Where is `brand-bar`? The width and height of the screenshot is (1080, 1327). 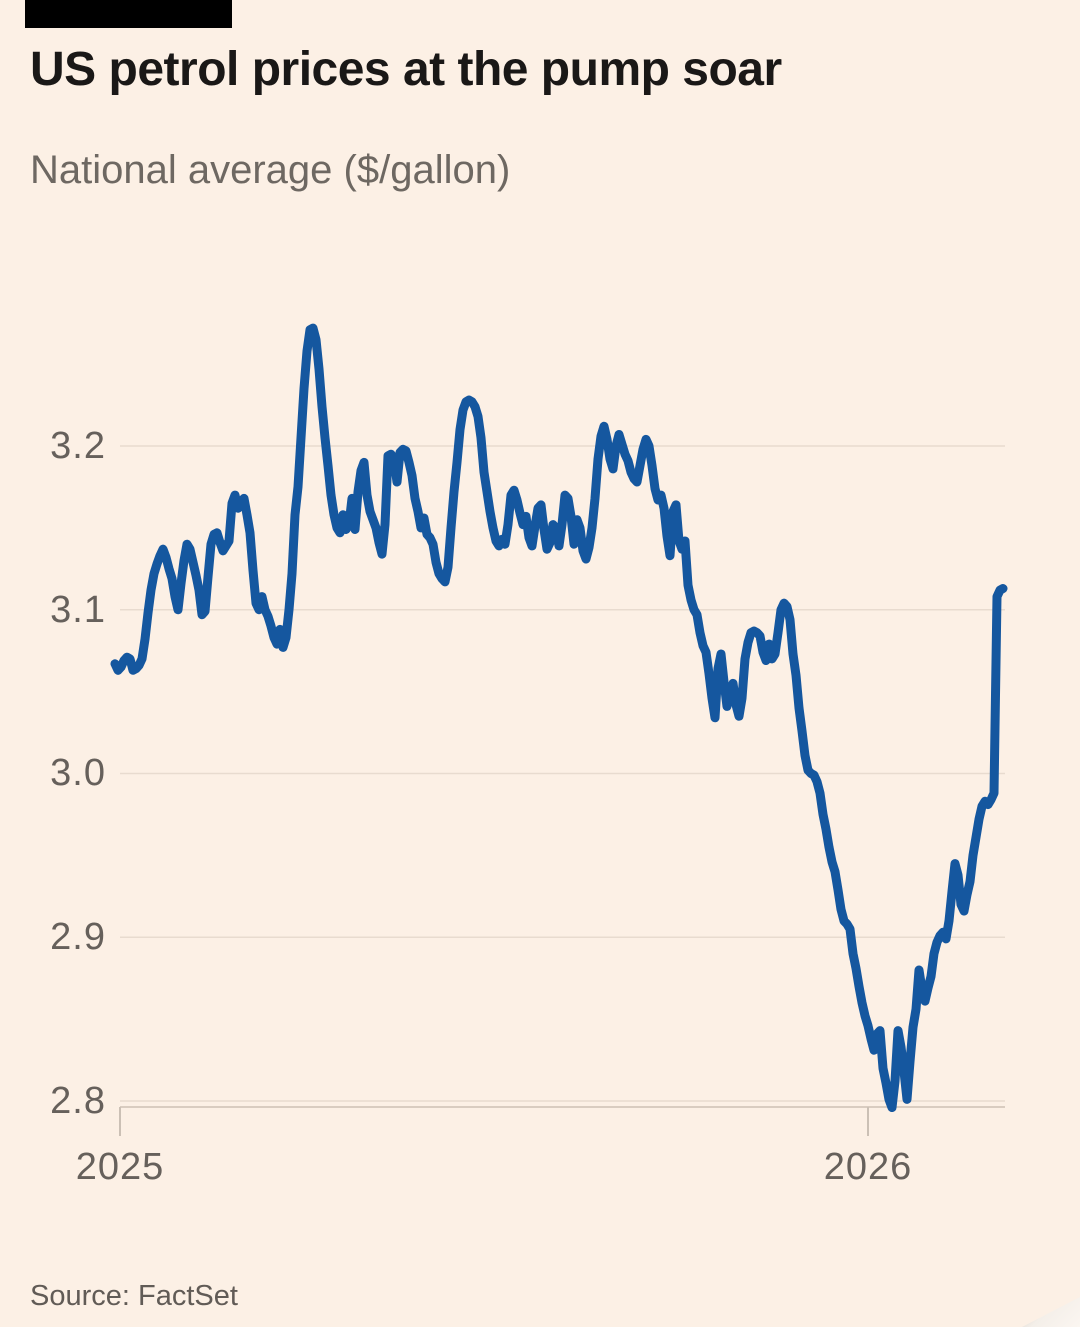
brand-bar is located at coordinates (128, 14).